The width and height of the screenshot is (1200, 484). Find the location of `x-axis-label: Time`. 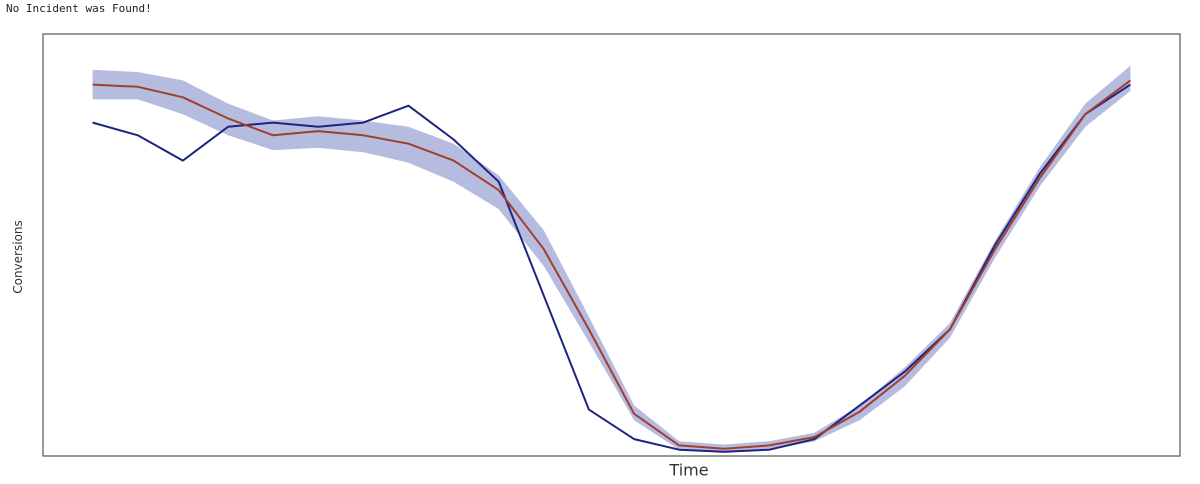

x-axis-label: Time is located at coordinates (689, 470).